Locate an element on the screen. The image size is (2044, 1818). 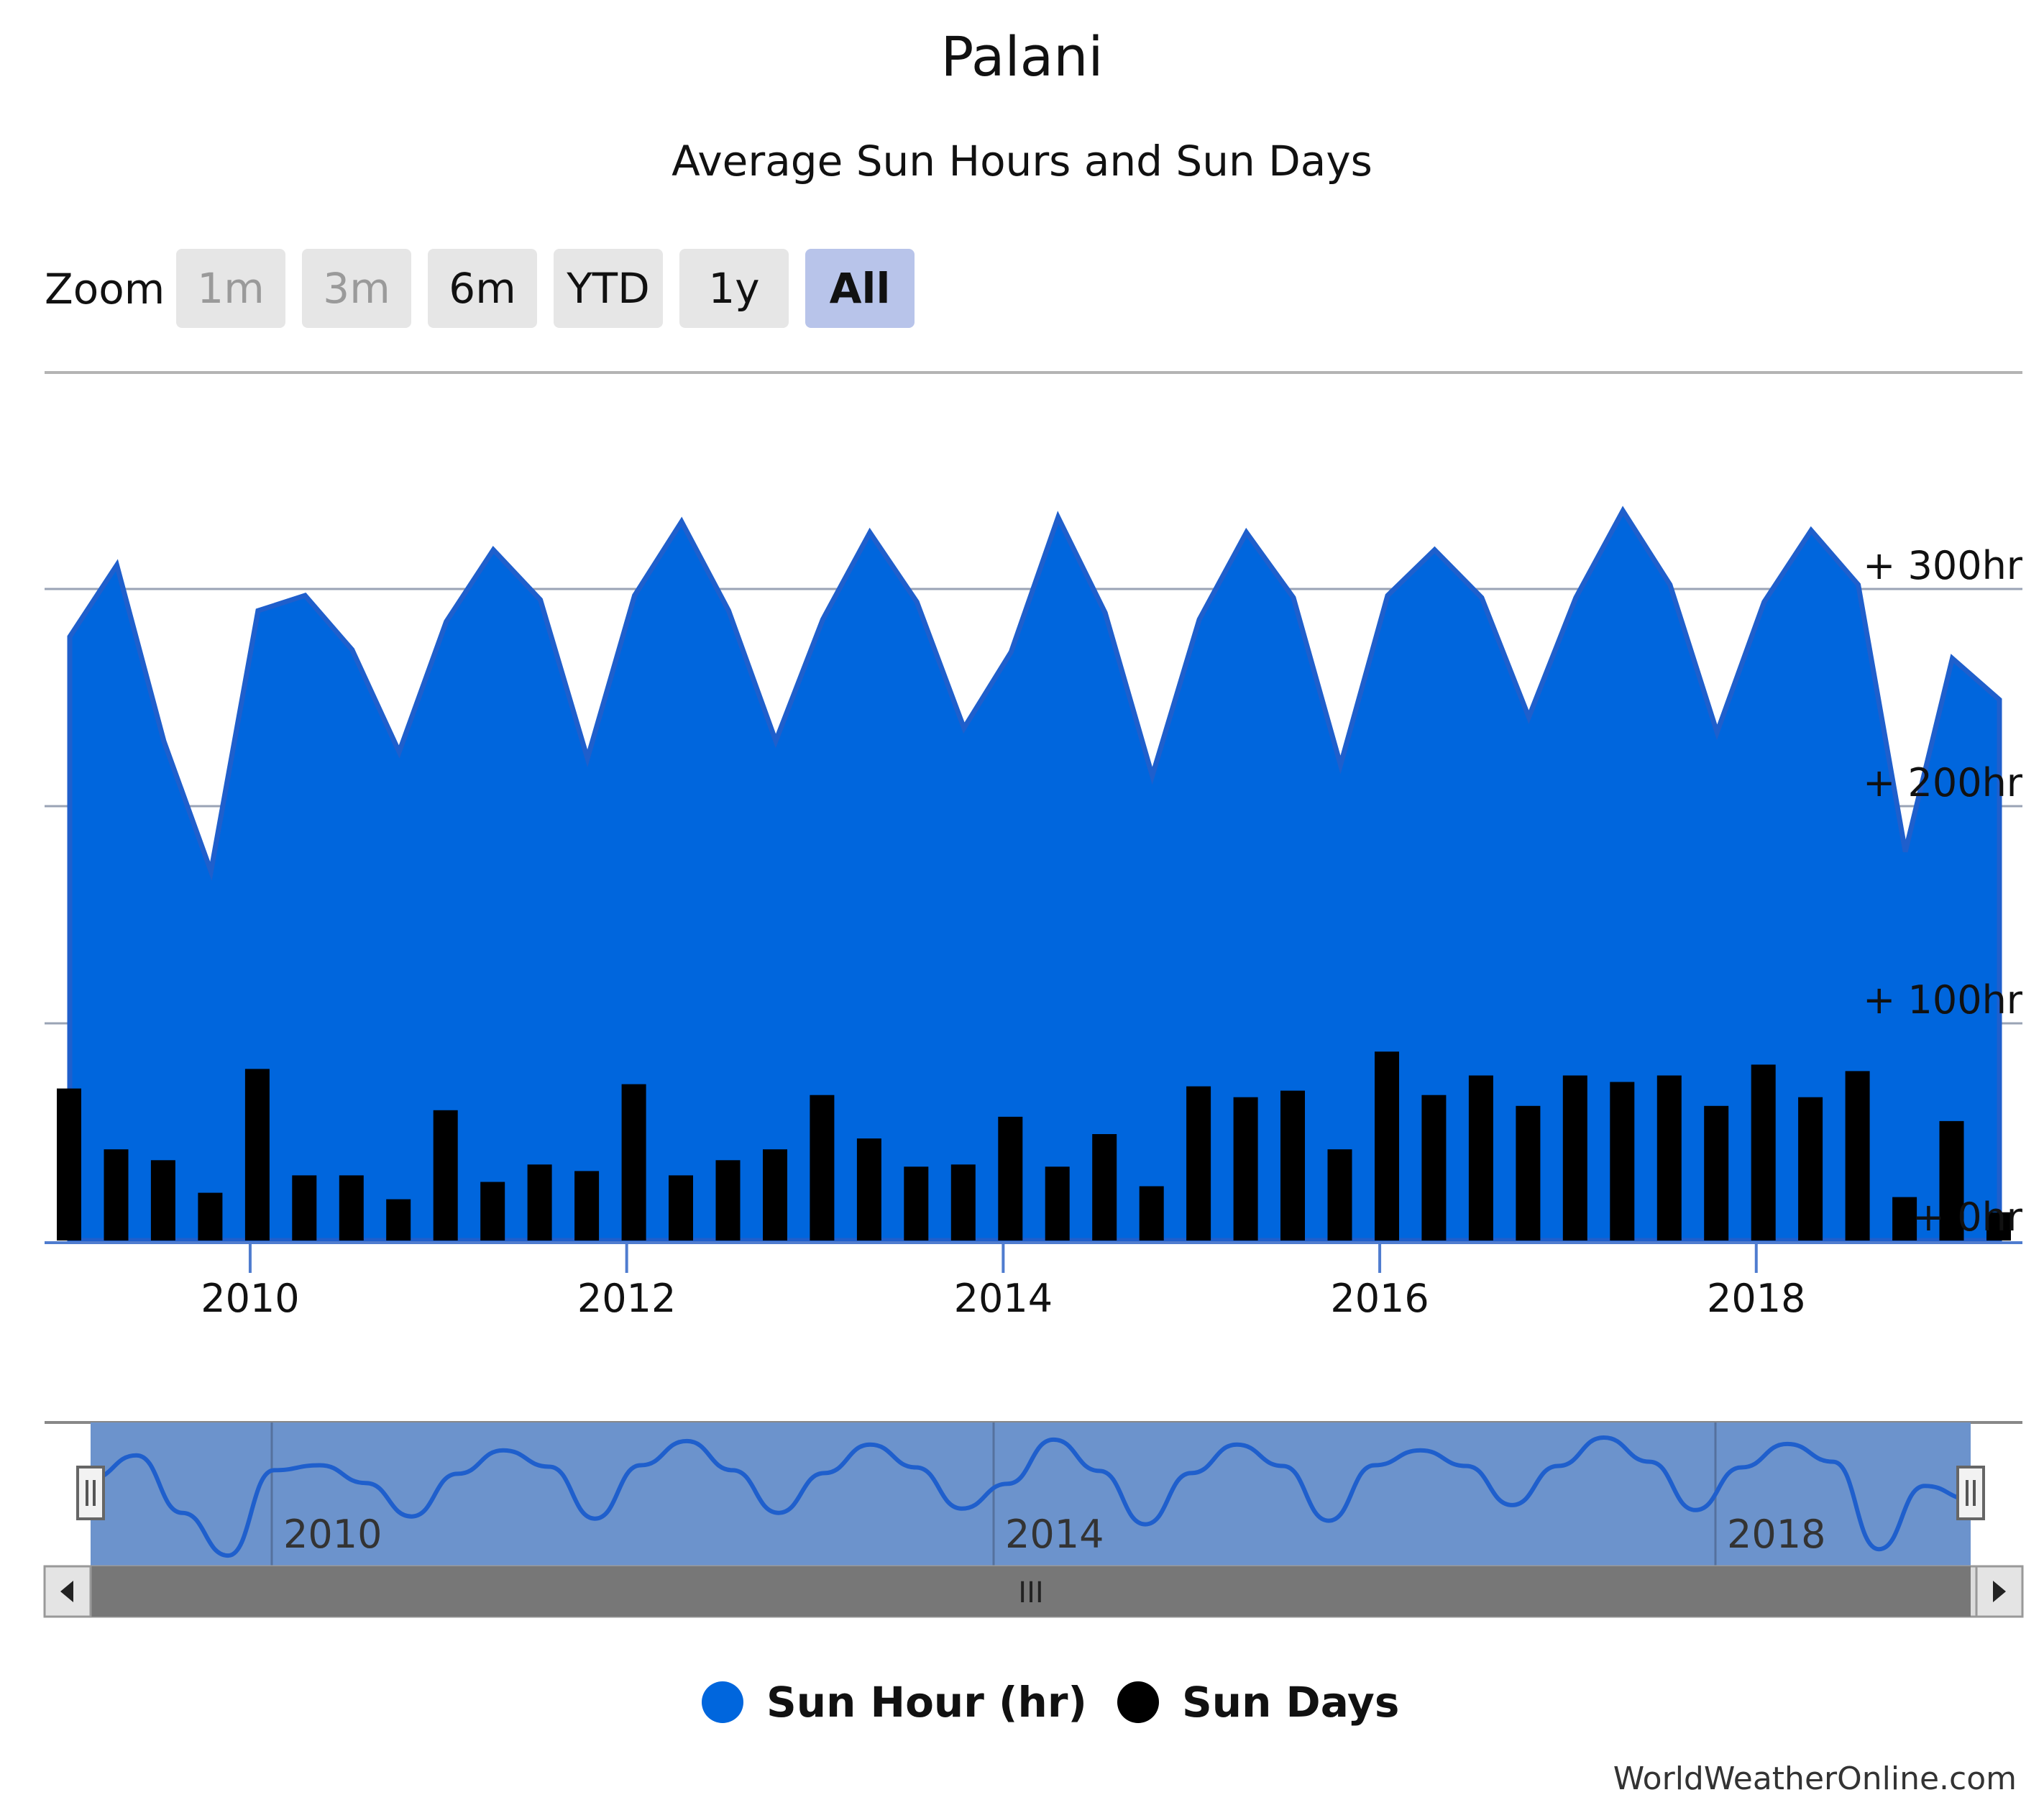
legend-dot-sun-days is located at coordinates (1138, 1702).